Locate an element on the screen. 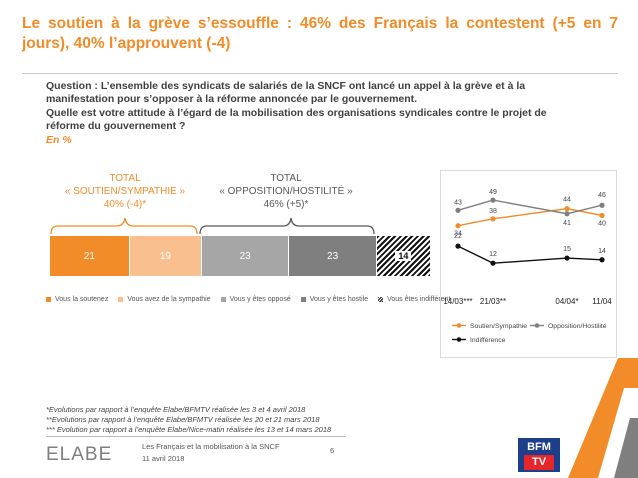  total-oppose: TOTAL « OPPOSITION/HOSTILITÉ » 46% (+5)* is located at coordinates (286, 191).